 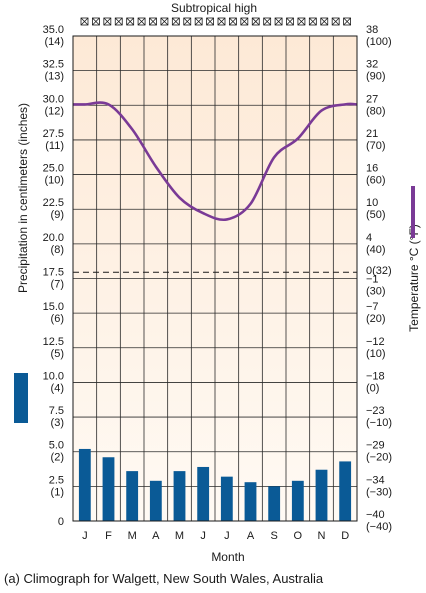 What do you see at coordinates (376, 181) in the screenshot?
I see `right-tick-f: (60)` at bounding box center [376, 181].